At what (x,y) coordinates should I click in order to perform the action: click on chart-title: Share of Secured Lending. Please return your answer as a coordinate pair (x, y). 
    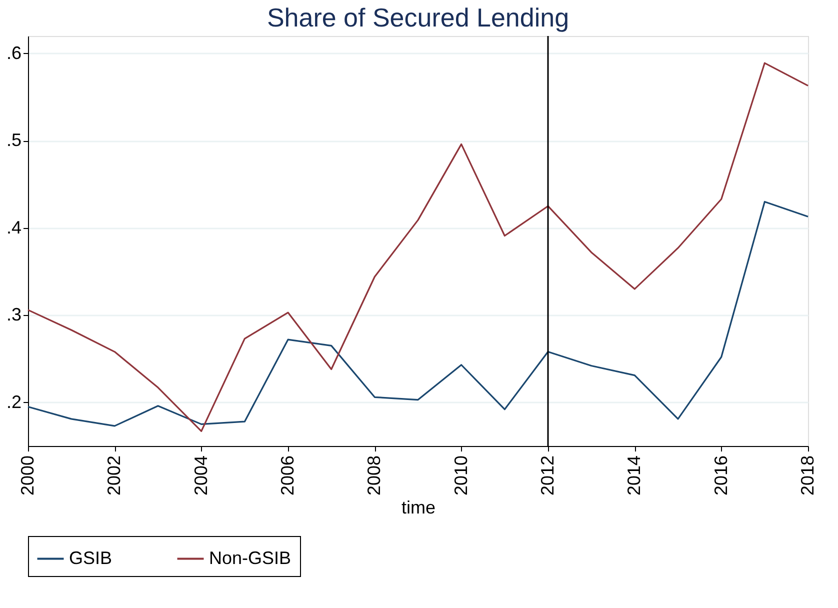
    Looking at the image, I should click on (418, 17).